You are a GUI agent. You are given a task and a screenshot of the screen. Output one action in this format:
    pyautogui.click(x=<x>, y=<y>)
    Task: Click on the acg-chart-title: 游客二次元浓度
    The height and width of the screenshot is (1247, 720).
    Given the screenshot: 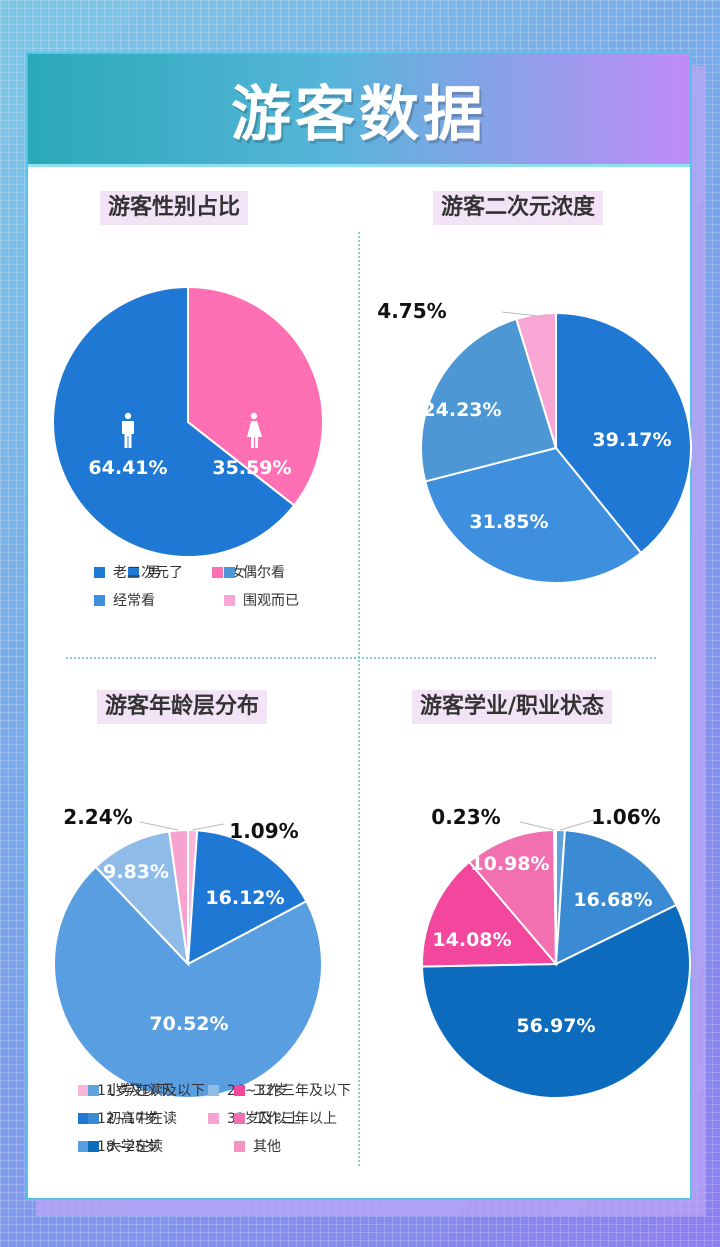 What is the action you would take?
    pyautogui.click(x=518, y=208)
    